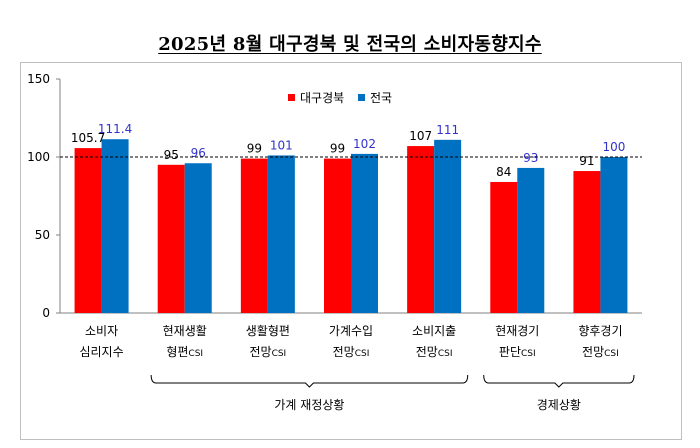 This screenshot has width=700, height=448. Describe the element at coordinates (46, 313) in the screenshot. I see `y-tick-label: 0` at that location.